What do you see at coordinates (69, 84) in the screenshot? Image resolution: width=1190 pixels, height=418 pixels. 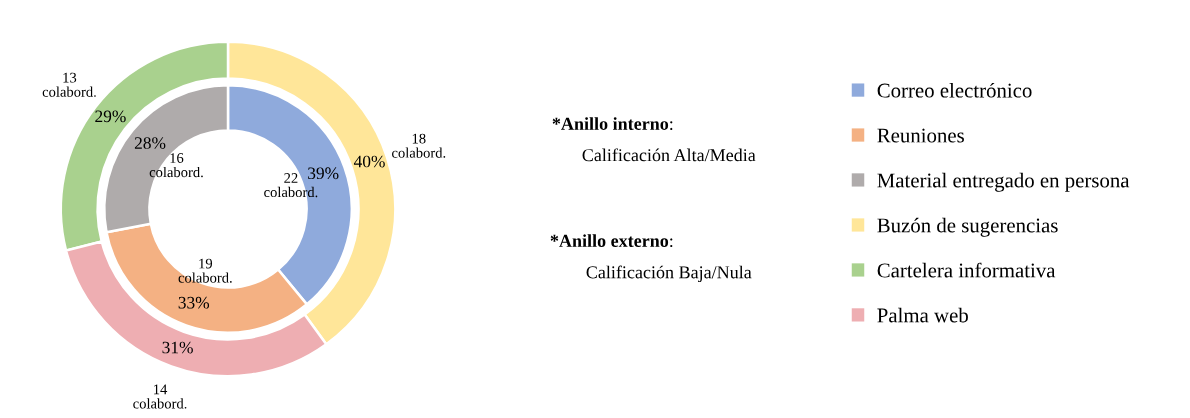 I see `text: 13 colabord.` at bounding box center [69, 84].